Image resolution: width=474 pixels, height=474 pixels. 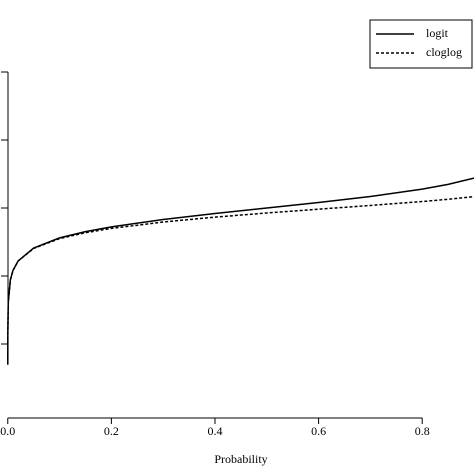 What do you see at coordinates (7, 431) in the screenshot?
I see `x-tick-label: 0.0` at bounding box center [7, 431].